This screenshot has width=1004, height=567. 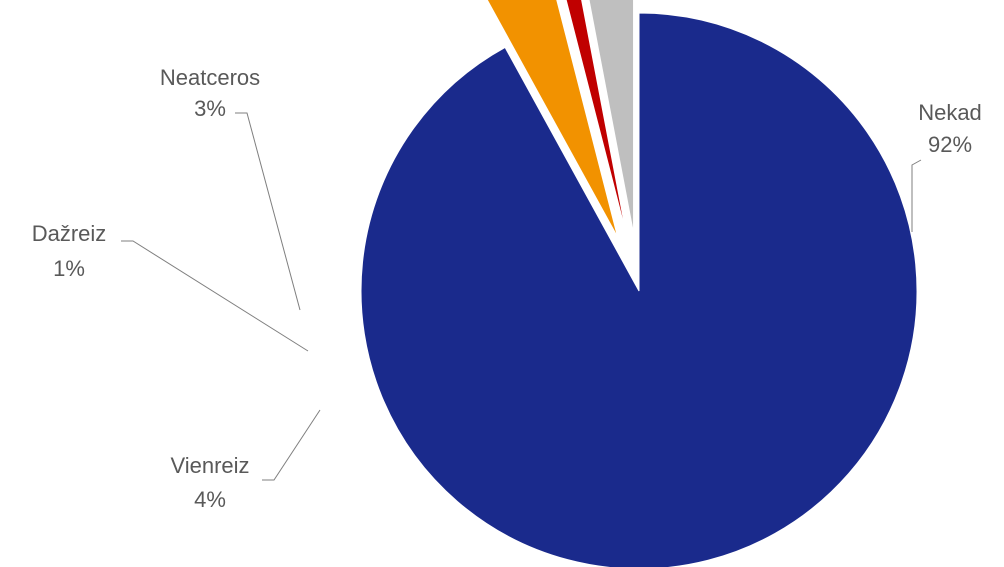 What do you see at coordinates (69, 251) in the screenshot?
I see `data-label-dažreiz: Dažreiz 1%` at bounding box center [69, 251].